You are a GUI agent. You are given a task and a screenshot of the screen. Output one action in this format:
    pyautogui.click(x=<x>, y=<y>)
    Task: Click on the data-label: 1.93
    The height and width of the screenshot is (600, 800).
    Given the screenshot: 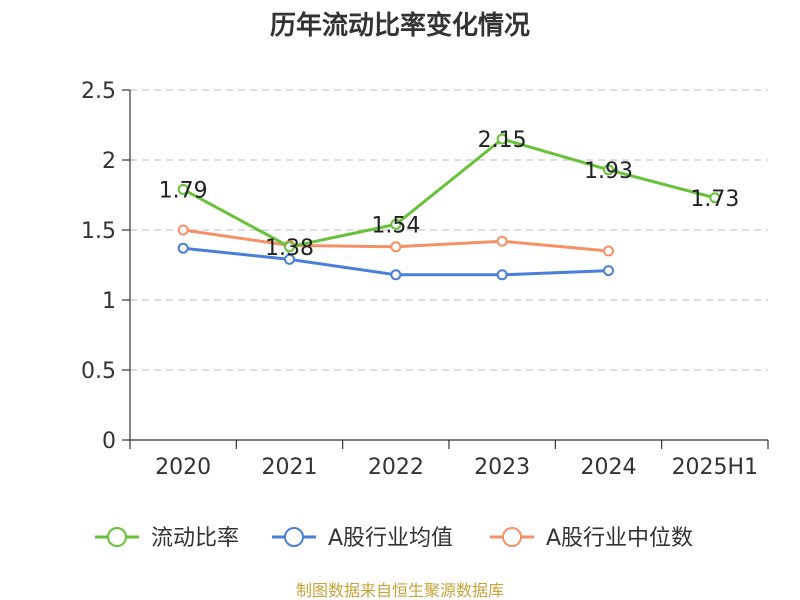 What is the action you would take?
    pyautogui.click(x=608, y=171)
    